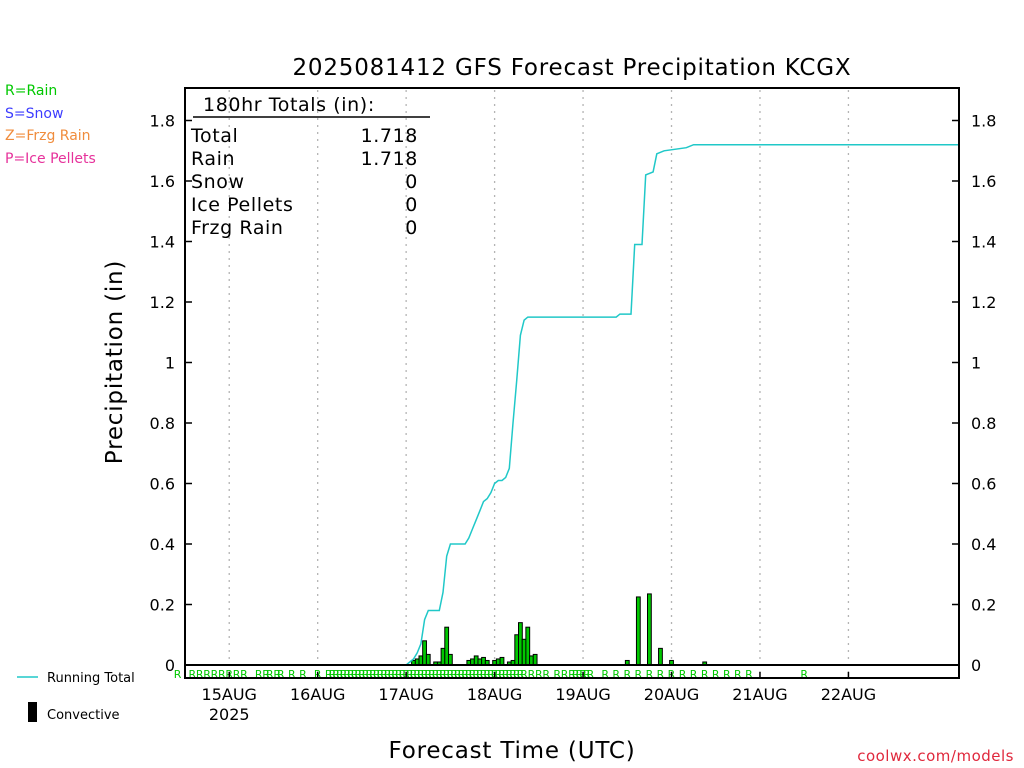 This screenshot has height=768, width=1024. What do you see at coordinates (405, 694) in the screenshot?
I see `x-tick-label: 17AUG` at bounding box center [405, 694].